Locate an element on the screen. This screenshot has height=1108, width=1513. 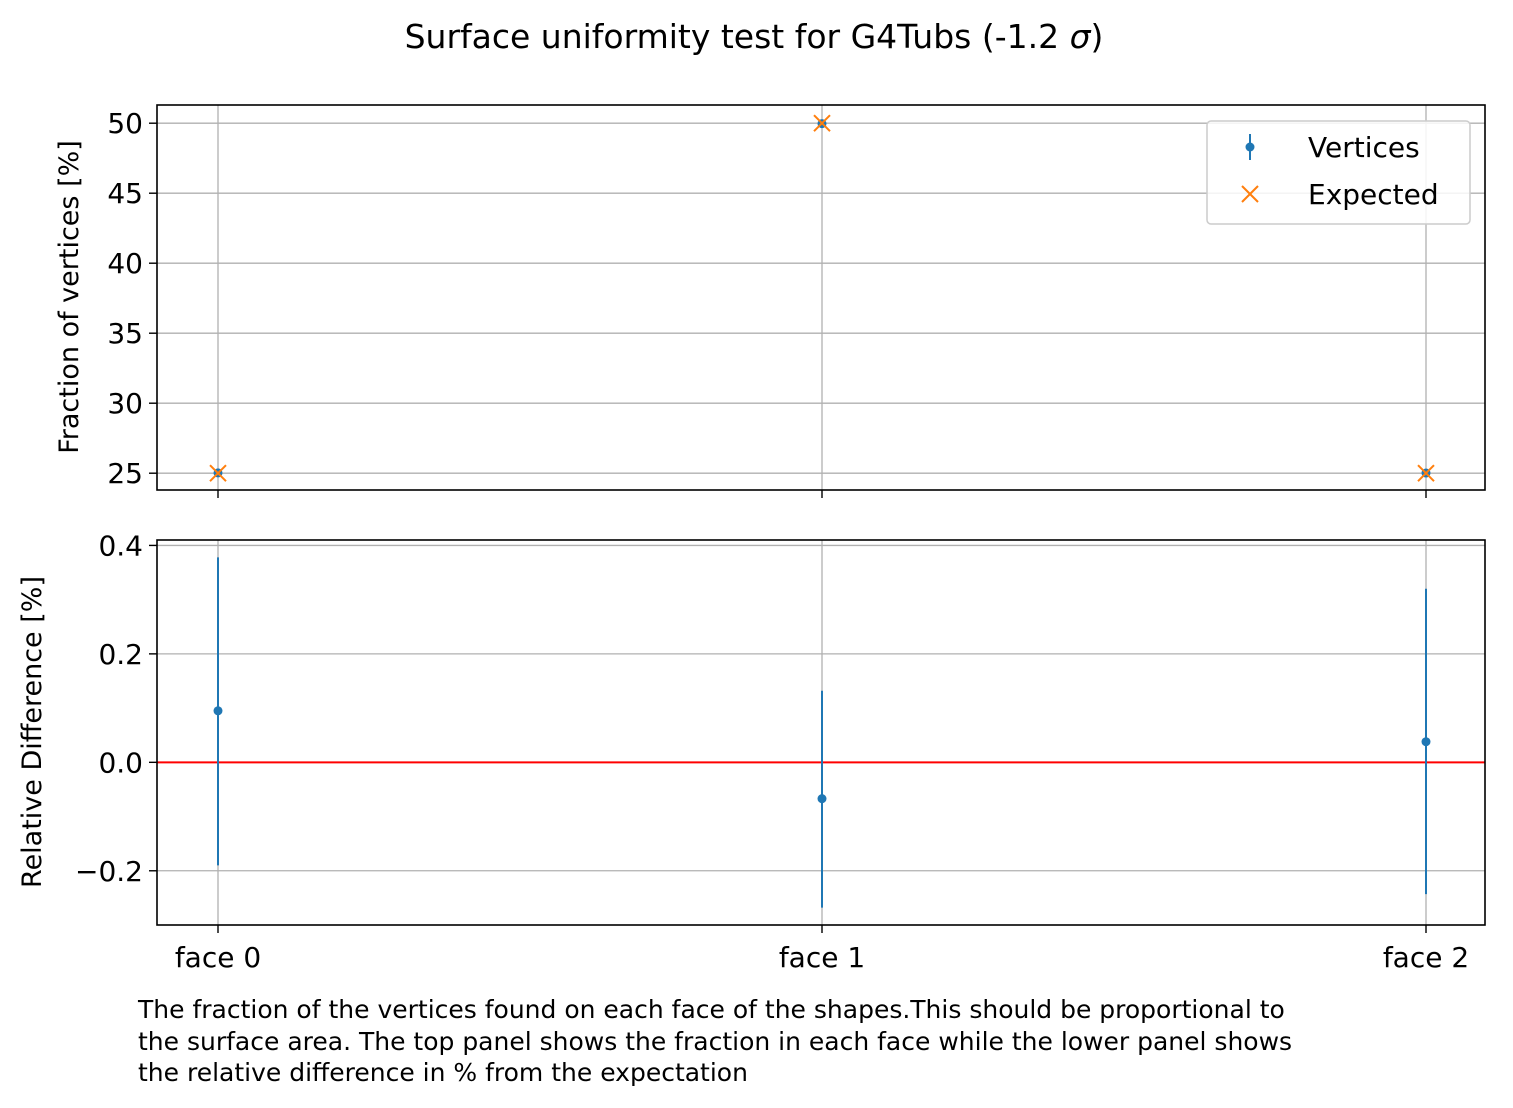
legend-box is located at coordinates (1338, 172).